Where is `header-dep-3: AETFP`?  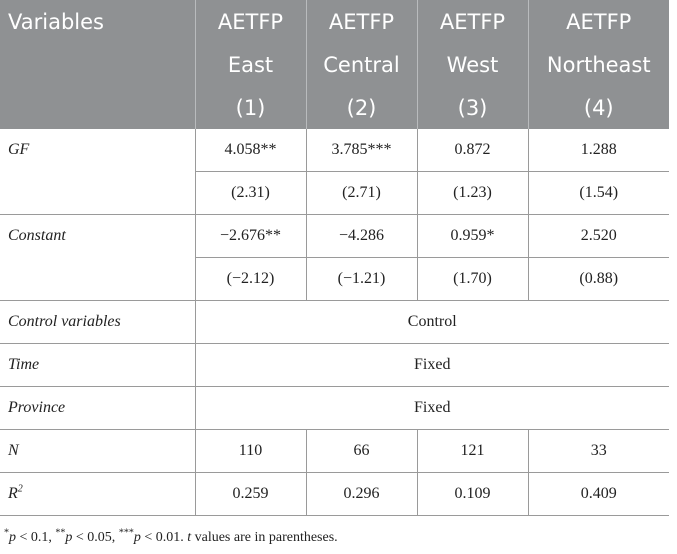
header-dep-3: AETFP is located at coordinates (472, 21).